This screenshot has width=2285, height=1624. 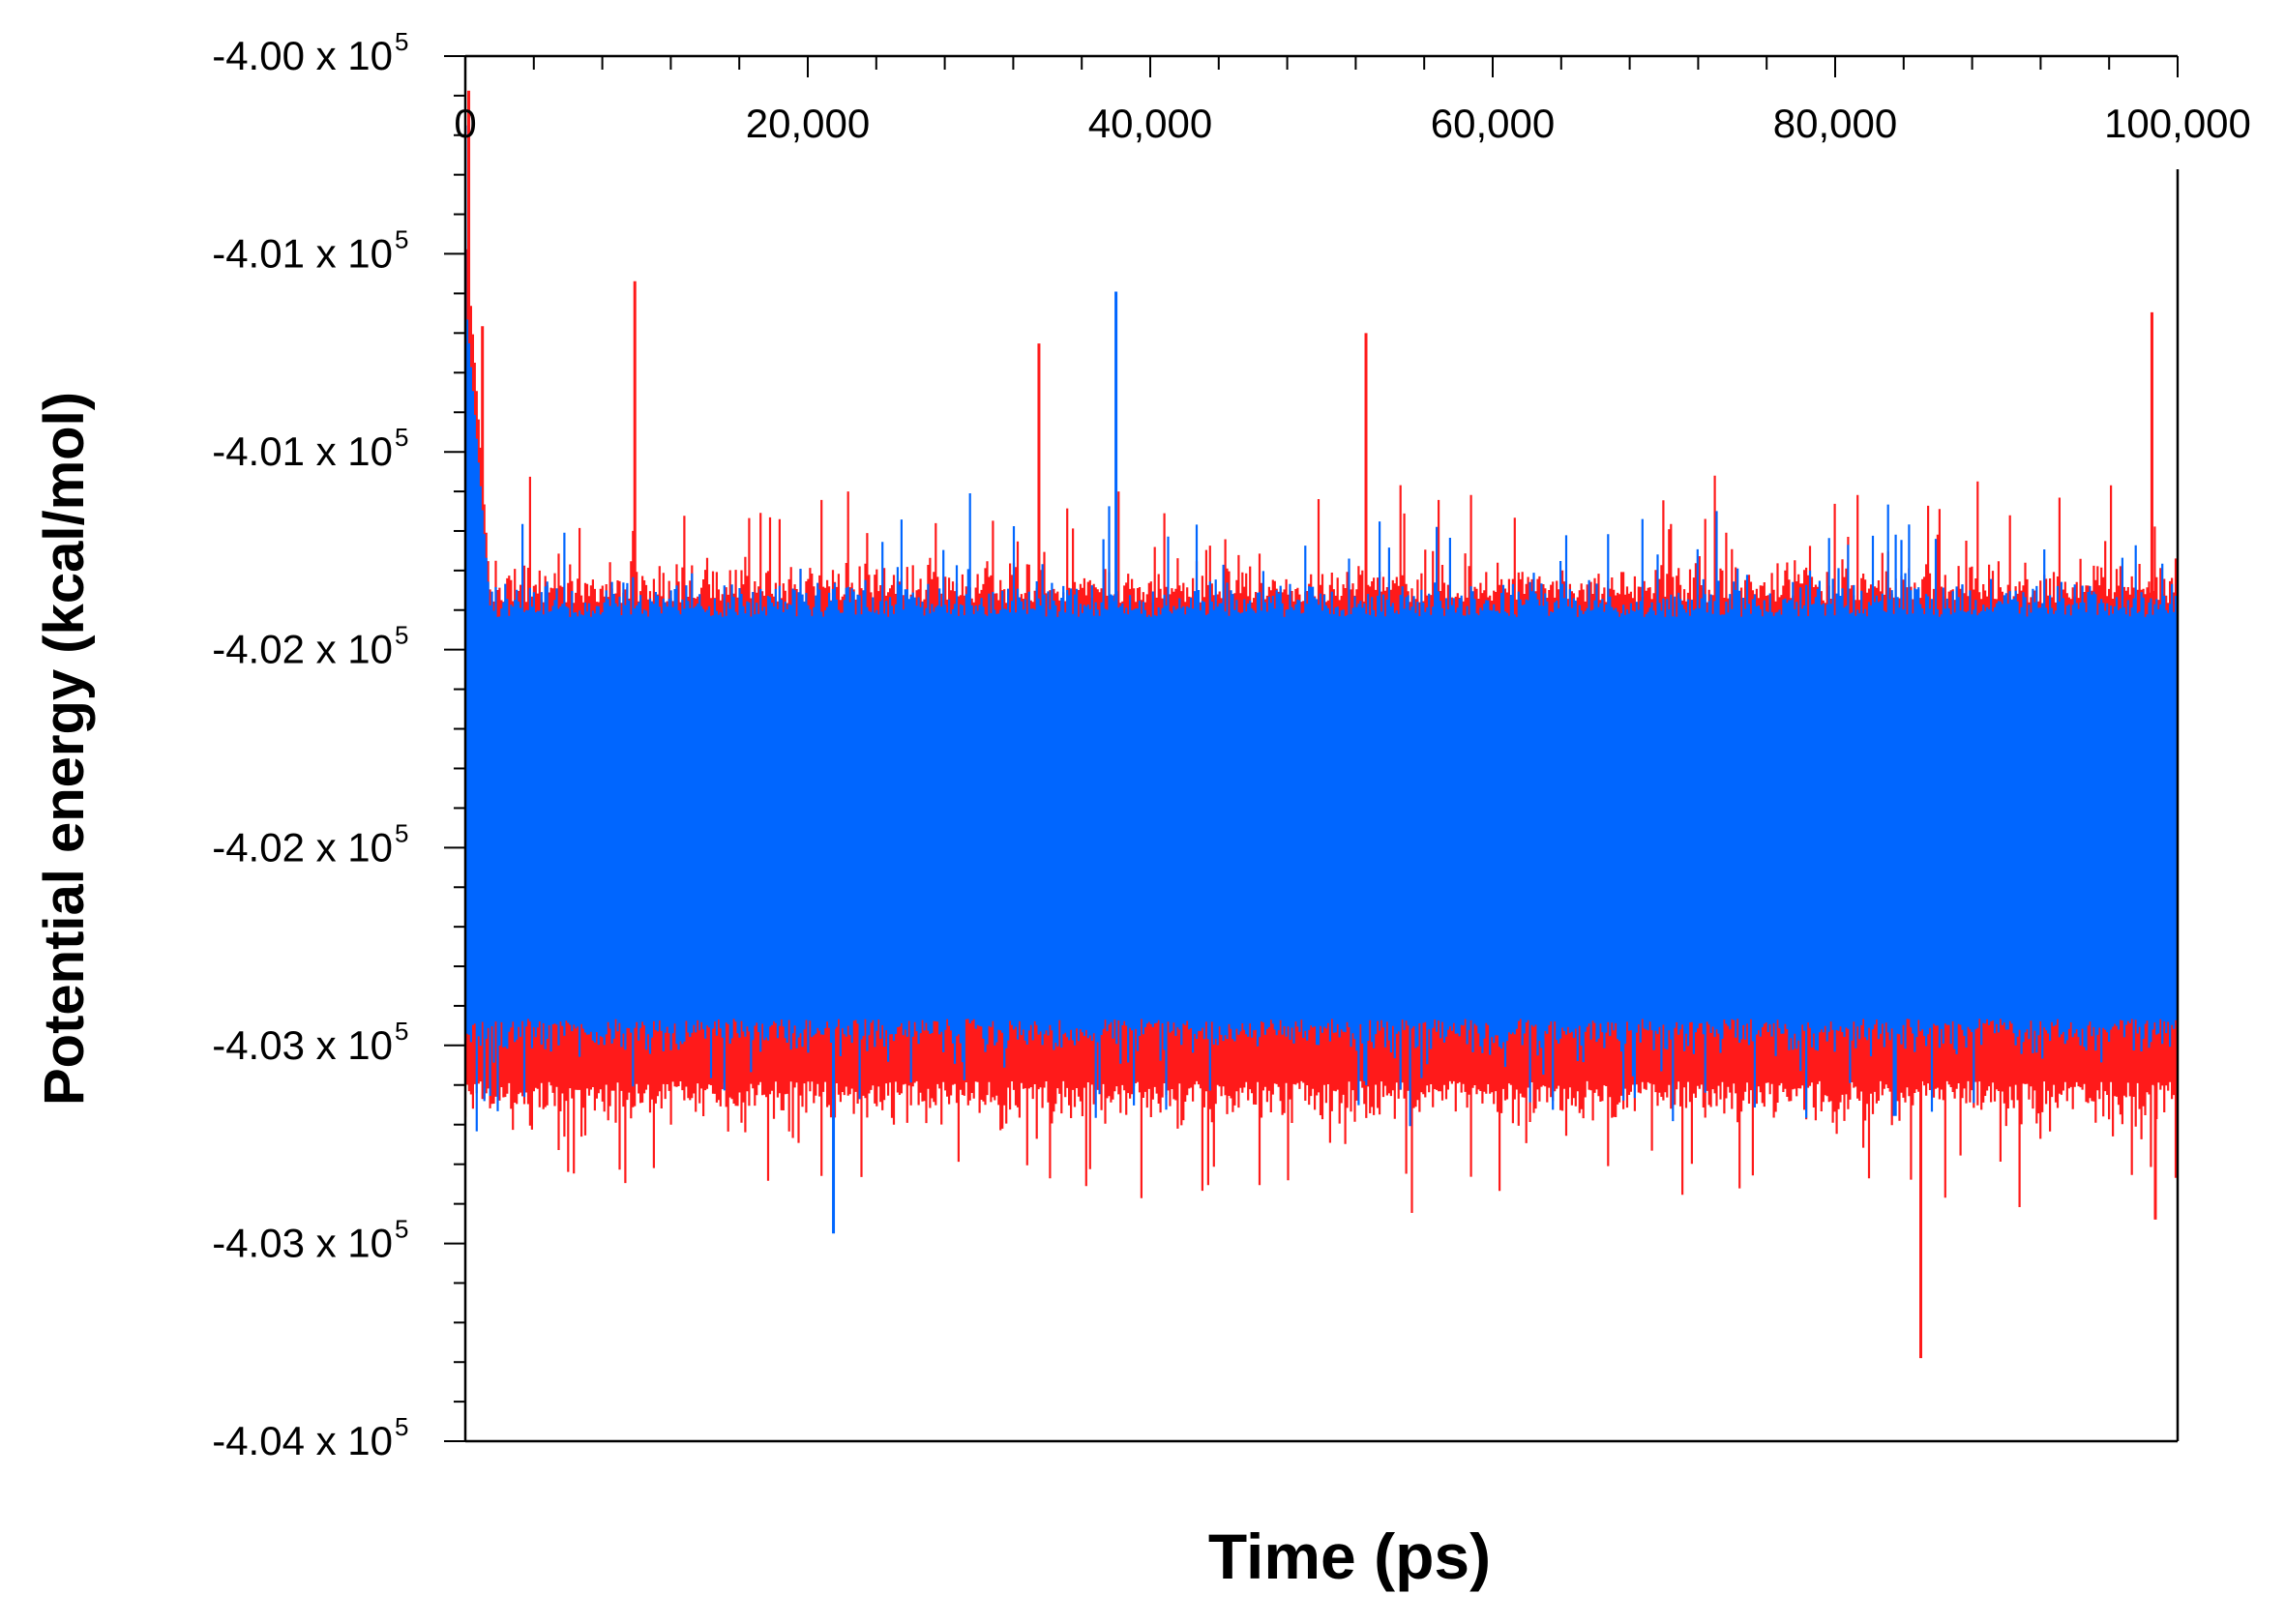 What do you see at coordinates (1349, 1557) in the screenshot?
I see `x-axis-title: Time (ps)` at bounding box center [1349, 1557].